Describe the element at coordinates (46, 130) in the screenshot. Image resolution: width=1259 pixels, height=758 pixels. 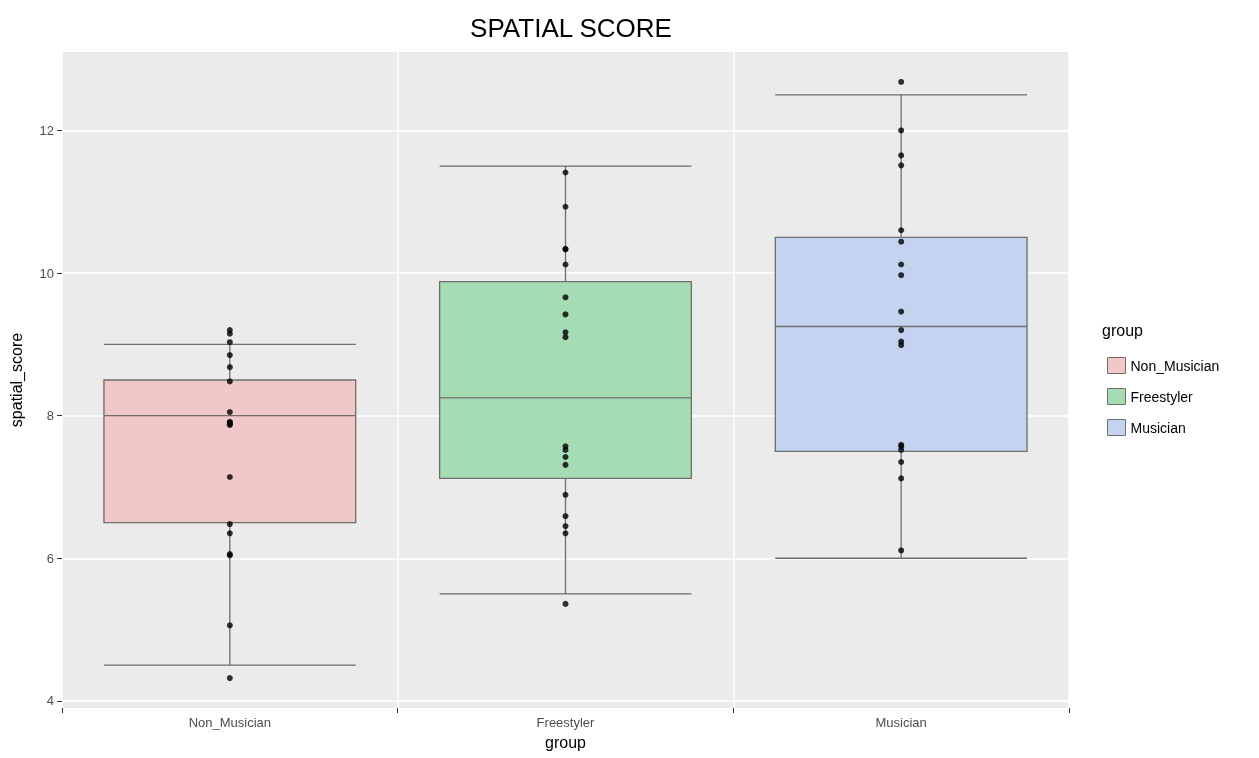
I see `y-tick-label: 12` at that location.